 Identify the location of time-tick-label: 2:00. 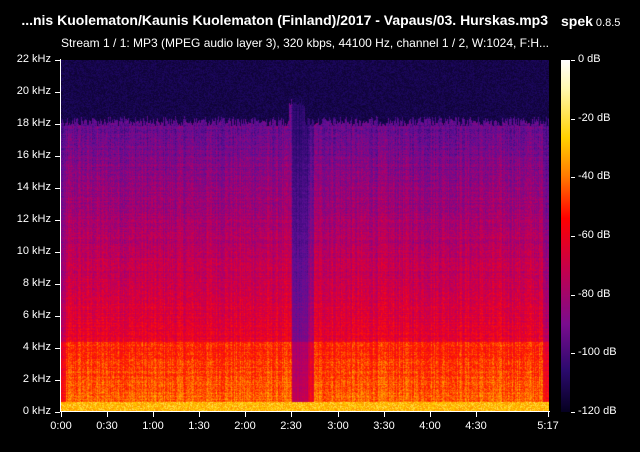
(245, 426).